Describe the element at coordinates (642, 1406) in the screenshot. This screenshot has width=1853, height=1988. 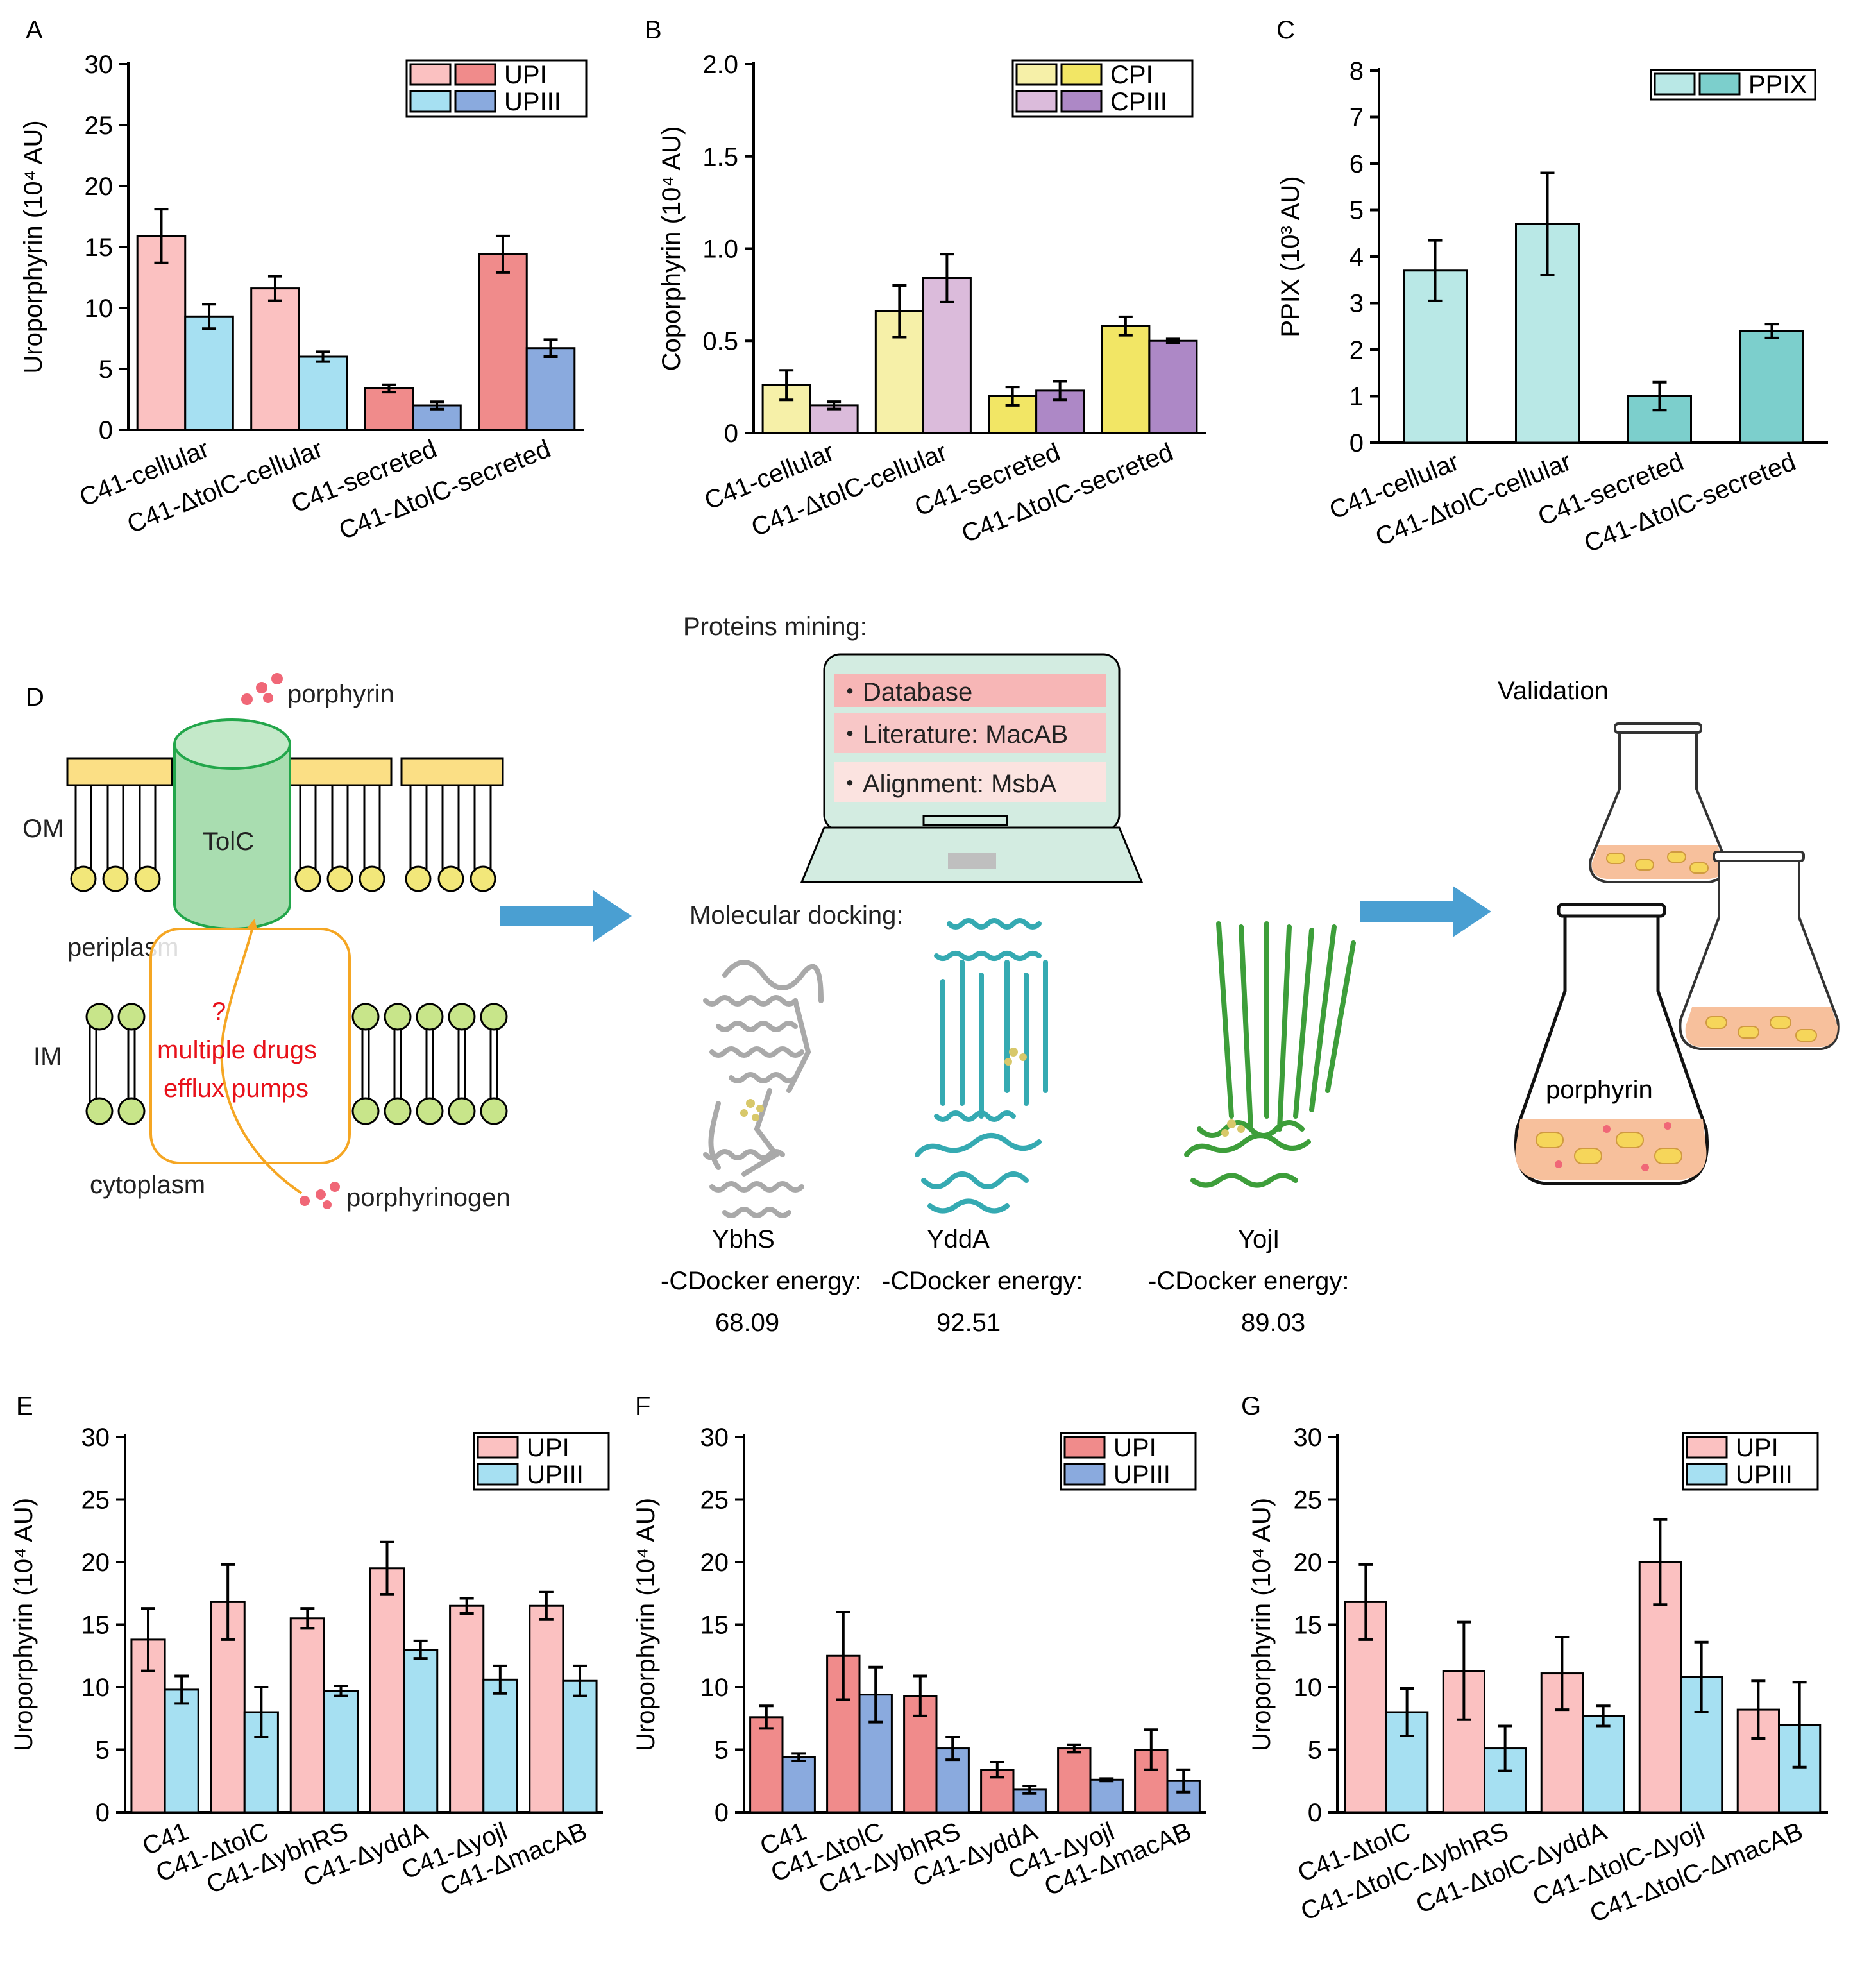
I see `panel-letter-f: F` at that location.